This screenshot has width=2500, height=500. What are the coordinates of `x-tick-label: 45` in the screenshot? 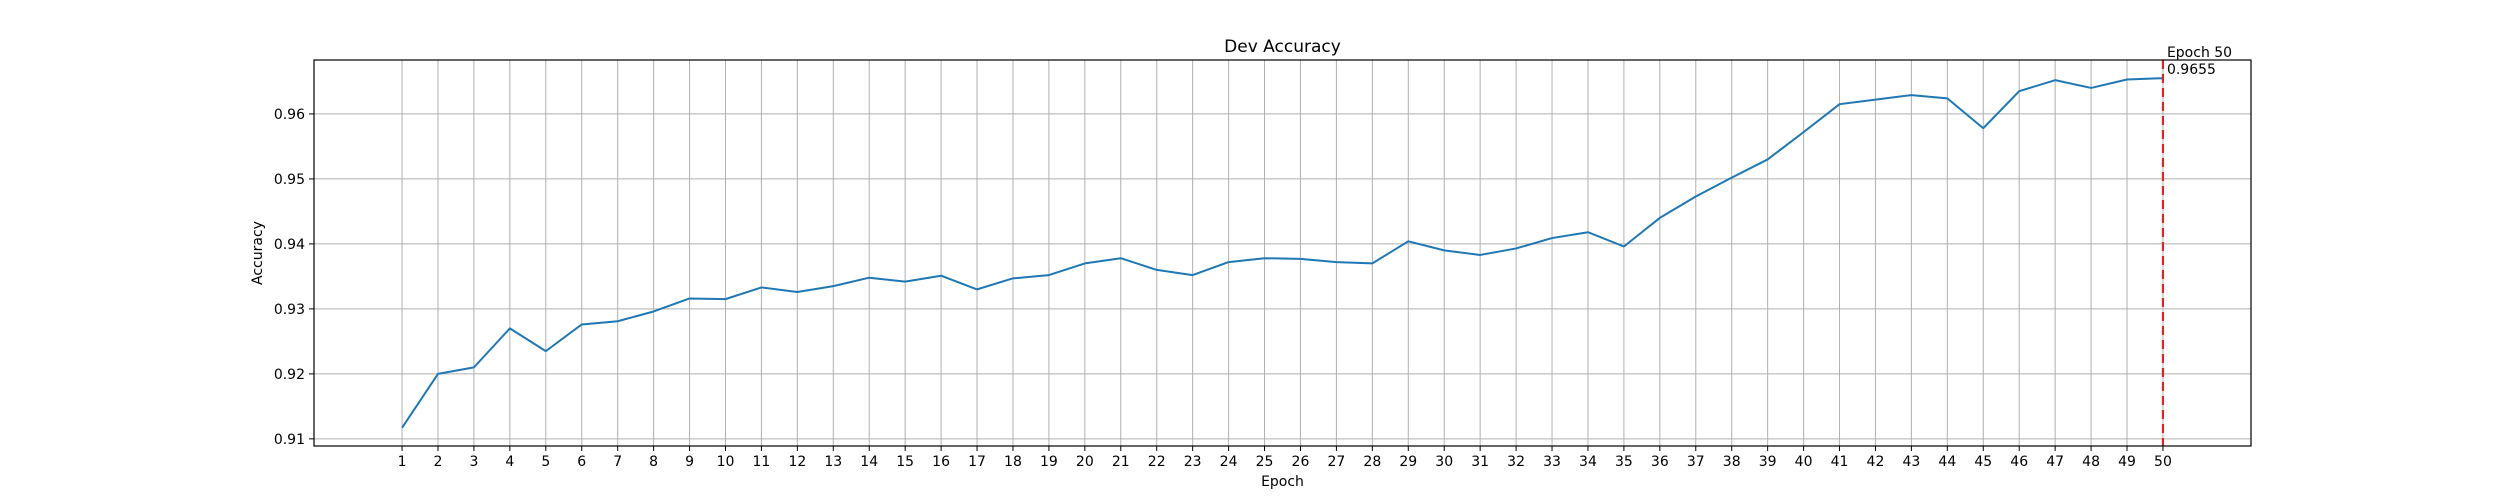 It's located at (1983, 462).